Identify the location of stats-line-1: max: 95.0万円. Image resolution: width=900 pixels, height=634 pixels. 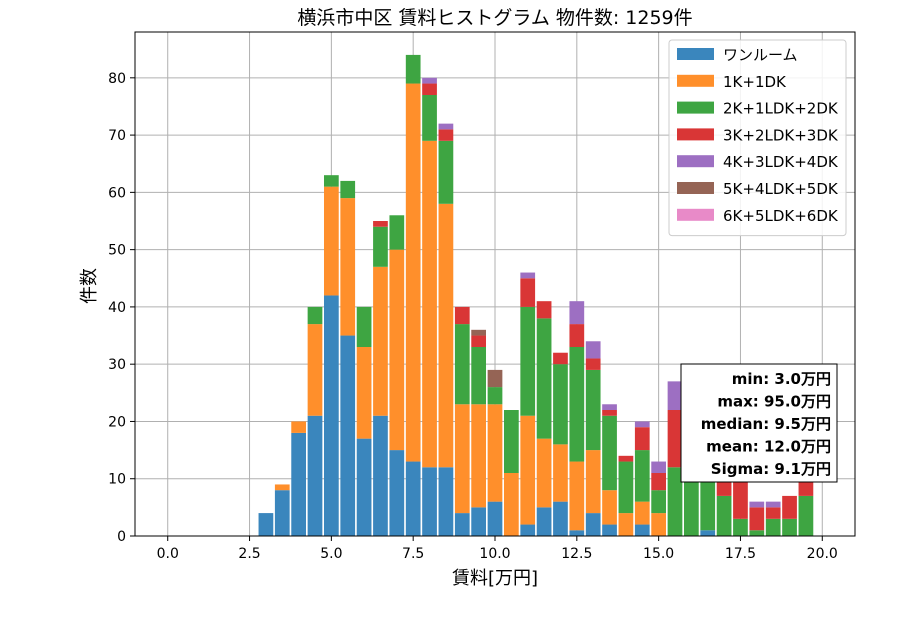
(774, 402).